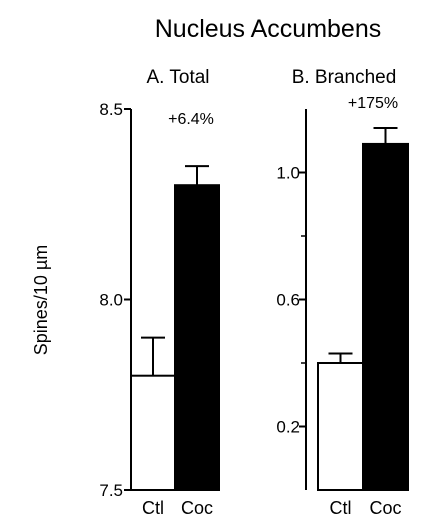 This screenshot has height=522, width=435. I want to click on figure-title: Nucleus Accumbens, so click(268, 29).